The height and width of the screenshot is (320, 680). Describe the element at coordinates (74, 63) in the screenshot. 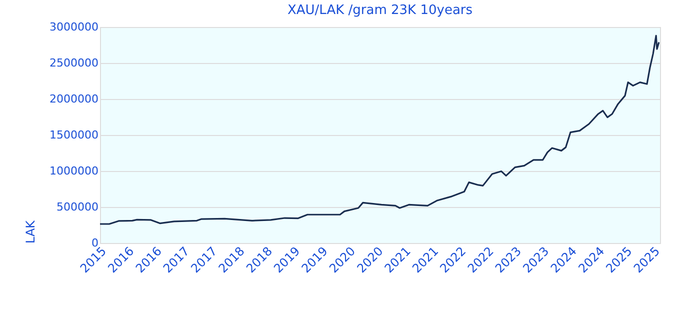

I see `y-tick-label: 2500000` at that location.